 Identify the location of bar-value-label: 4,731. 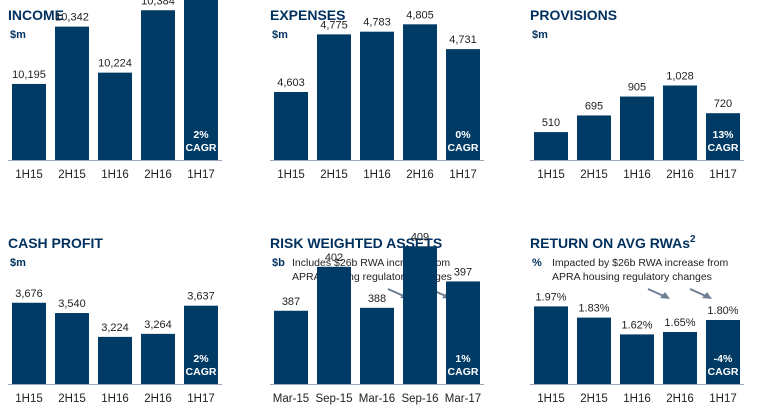
(463, 40).